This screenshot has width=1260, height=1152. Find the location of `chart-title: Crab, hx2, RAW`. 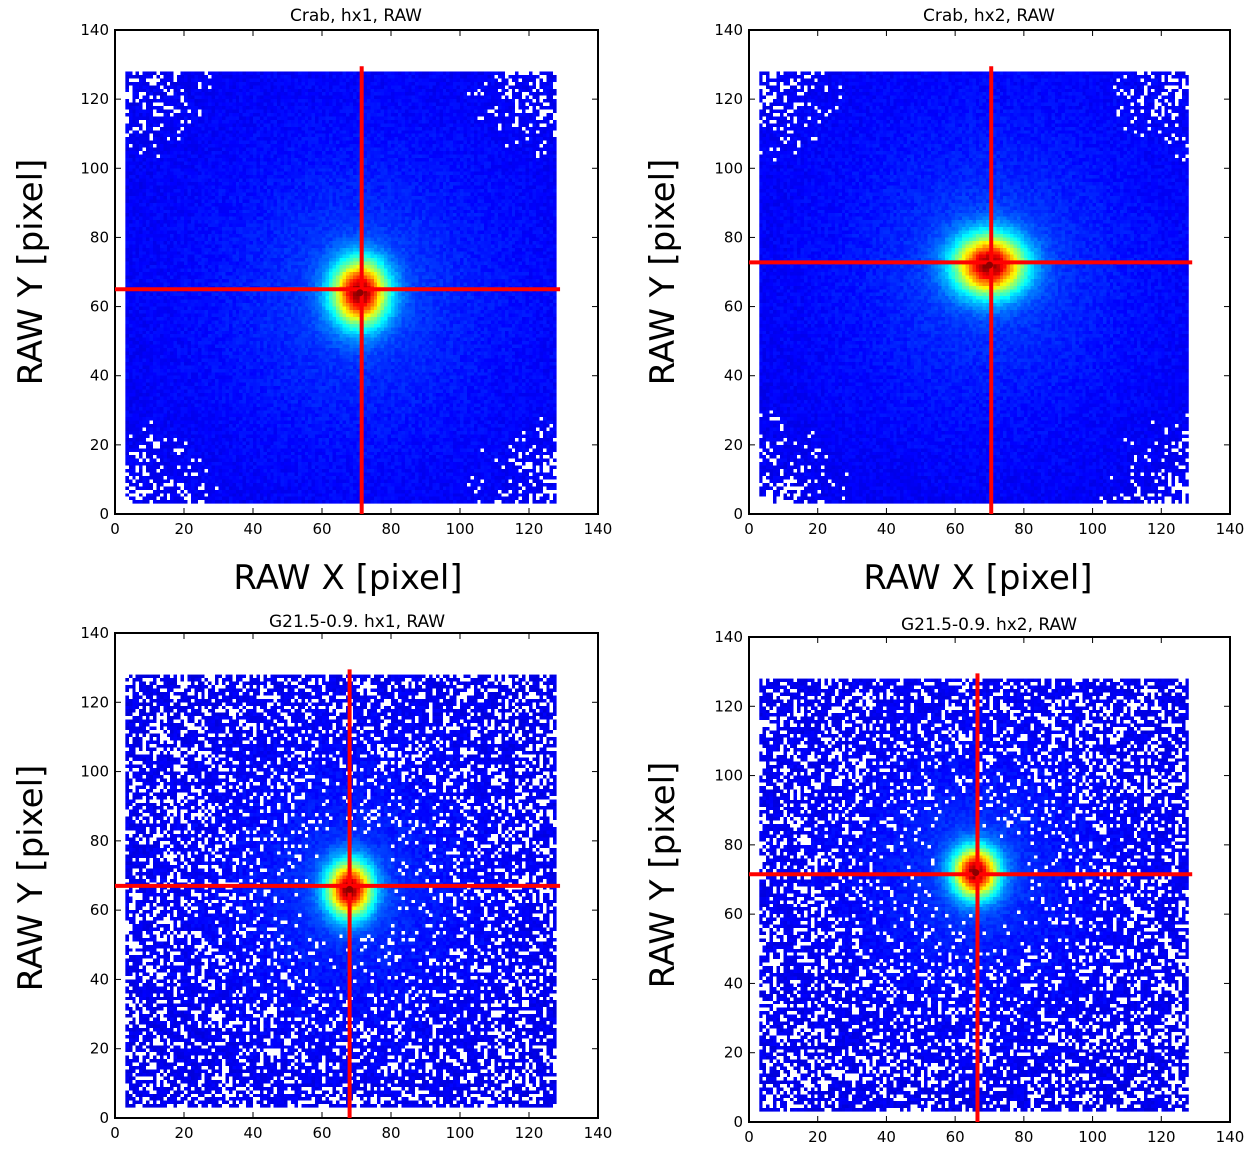

chart-title: Crab, hx2, RAW is located at coordinates (989, 16).